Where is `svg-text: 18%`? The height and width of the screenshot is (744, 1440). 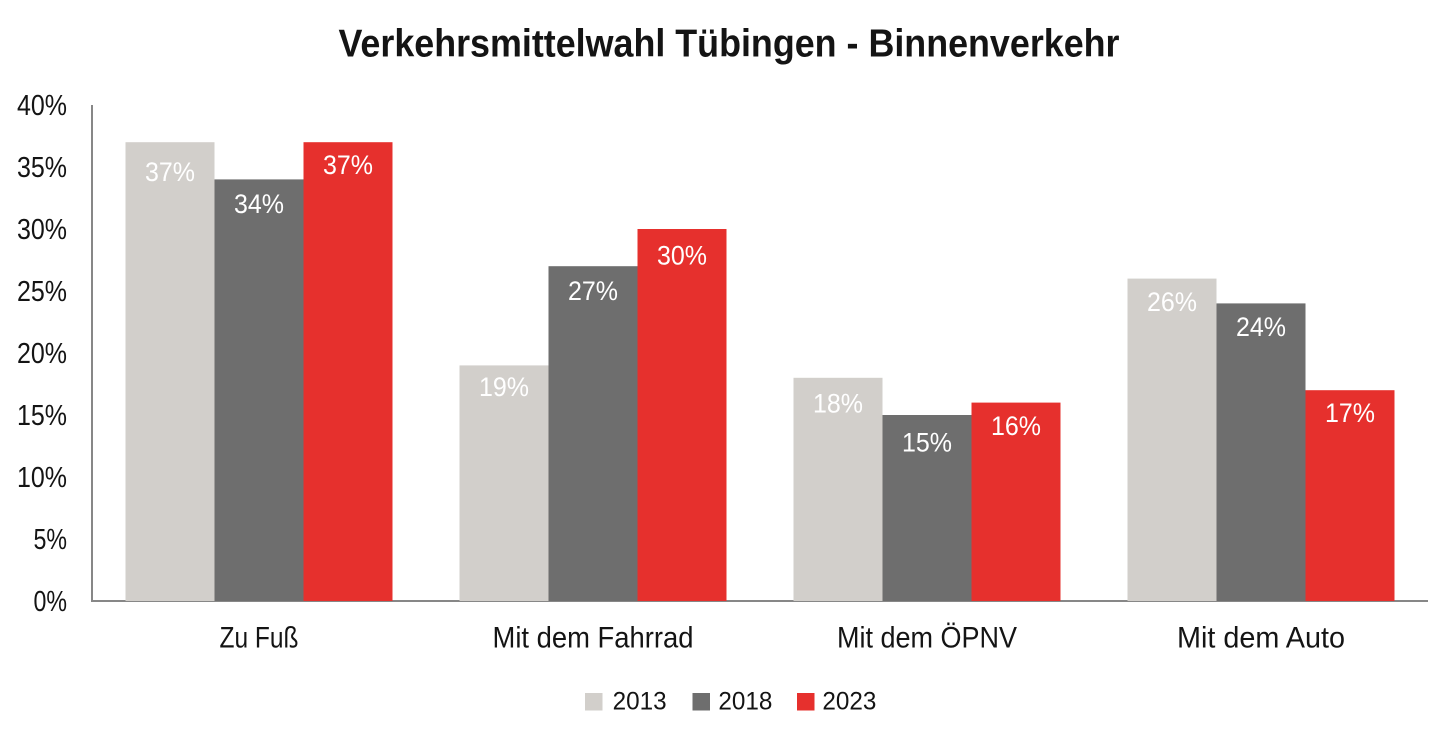 svg-text: 18% is located at coordinates (838, 403).